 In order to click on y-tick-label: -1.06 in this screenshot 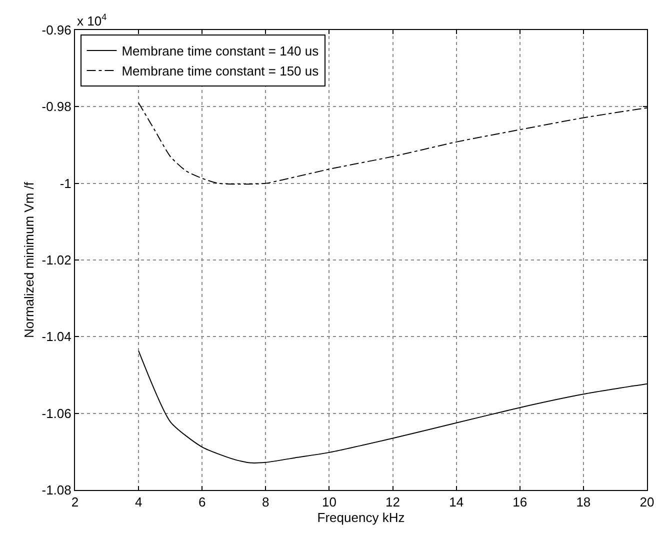, I will do `click(57, 413)`.